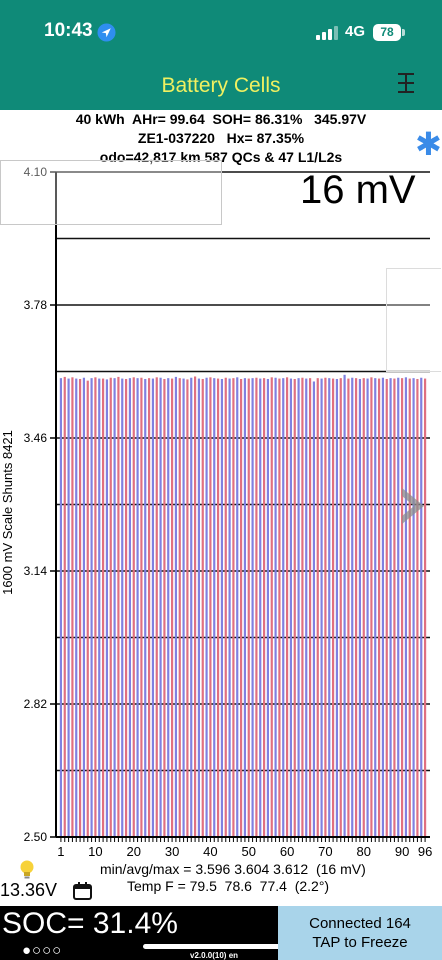 The height and width of the screenshot is (960, 442). Describe the element at coordinates (134, 851) in the screenshot. I see `x-tick-label: 20` at that location.